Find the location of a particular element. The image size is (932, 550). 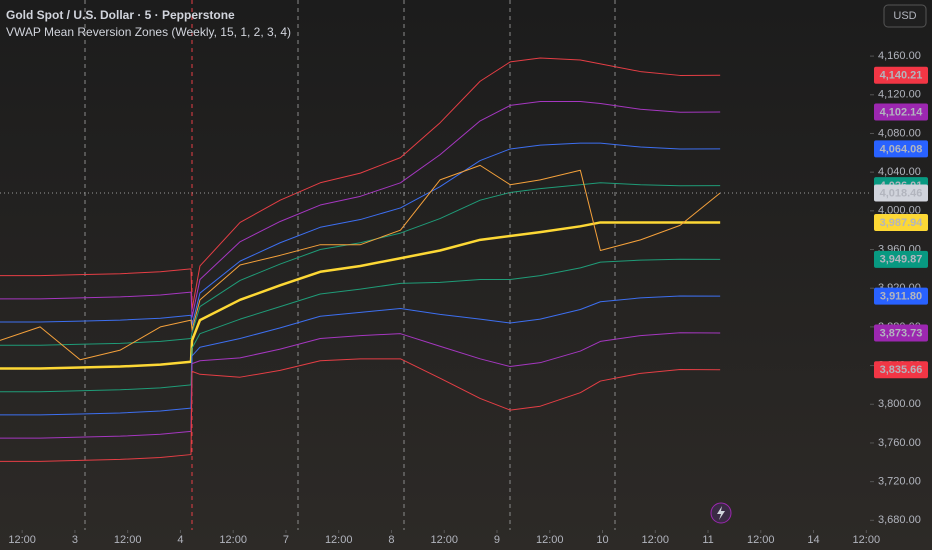

price-tag-label: 3,873.73 is located at coordinates (901, 333).